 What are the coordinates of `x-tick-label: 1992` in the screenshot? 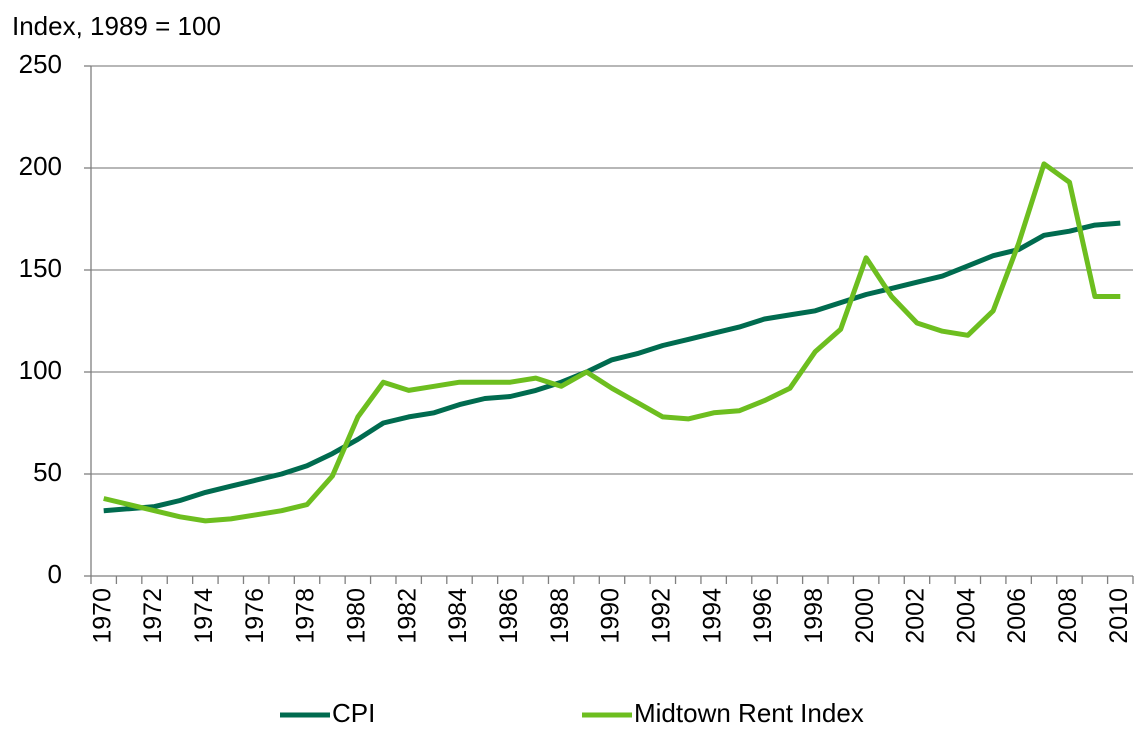 It's located at (661, 616).